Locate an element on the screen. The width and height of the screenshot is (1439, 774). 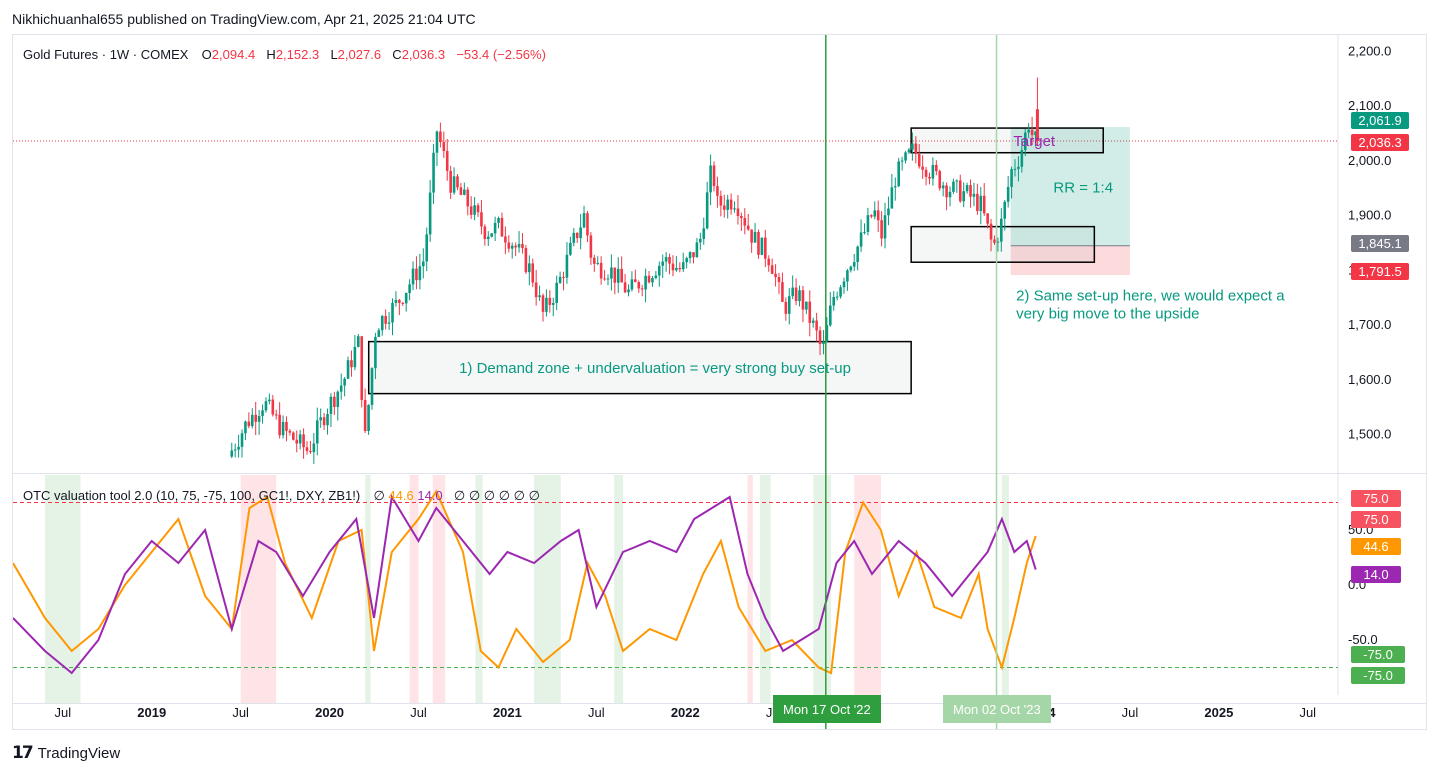
annotation-target: Target is located at coordinates (1034, 141).